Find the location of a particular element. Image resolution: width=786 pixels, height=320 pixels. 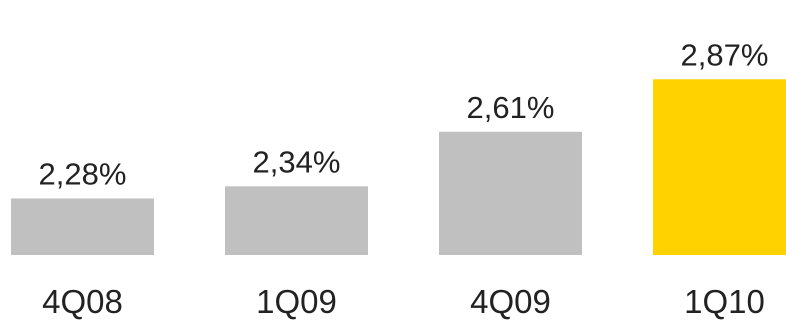

category-labels-group: 4Q08 1Q09 4Q09 1Q10 is located at coordinates (403, 301).